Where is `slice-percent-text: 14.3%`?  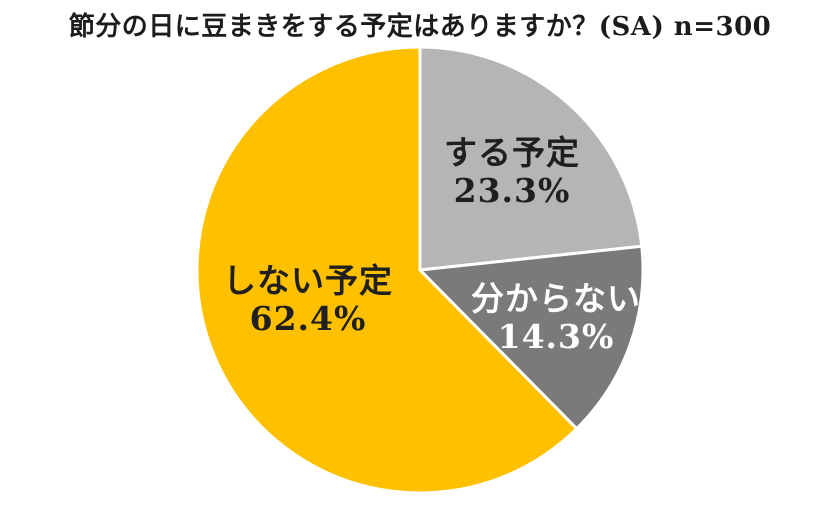
slice-percent-text: 14.3% is located at coordinates (556, 336).